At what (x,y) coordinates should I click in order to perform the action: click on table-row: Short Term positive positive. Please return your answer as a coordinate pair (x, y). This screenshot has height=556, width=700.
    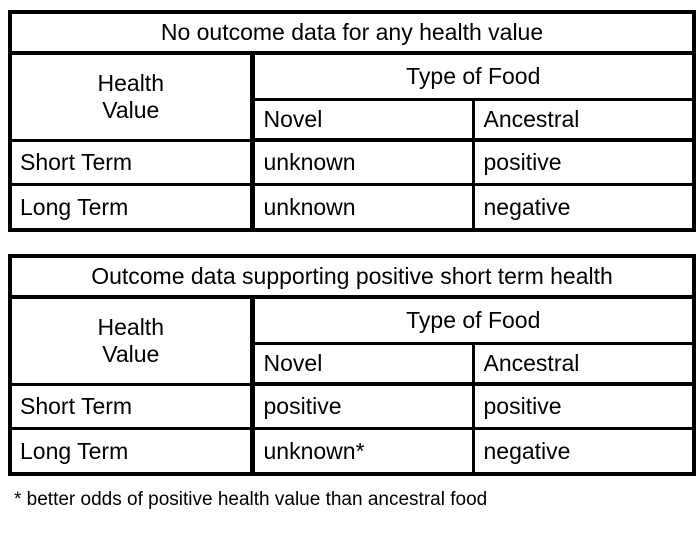
    Looking at the image, I should click on (352, 406).